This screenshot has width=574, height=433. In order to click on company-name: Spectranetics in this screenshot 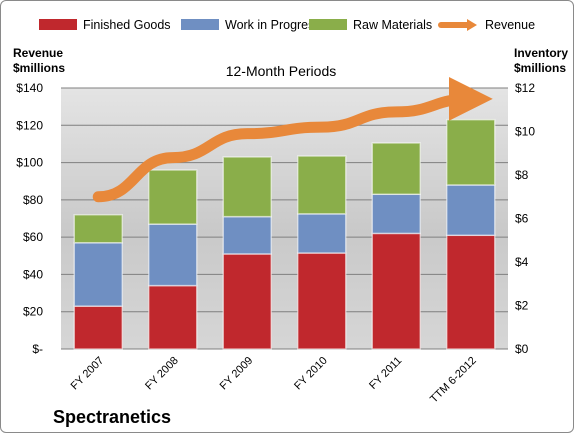, I will do `click(112, 417)`.